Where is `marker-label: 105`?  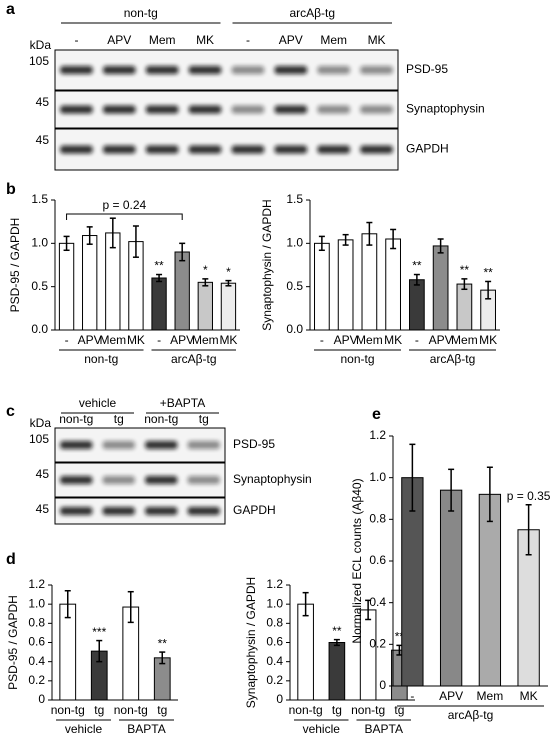
marker-label: 105 is located at coordinates (39, 61).